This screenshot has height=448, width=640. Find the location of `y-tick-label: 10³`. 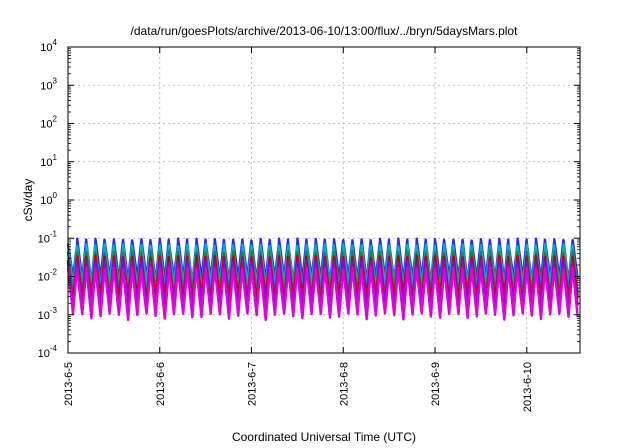

y-tick-label: 10³ is located at coordinates (48, 84).